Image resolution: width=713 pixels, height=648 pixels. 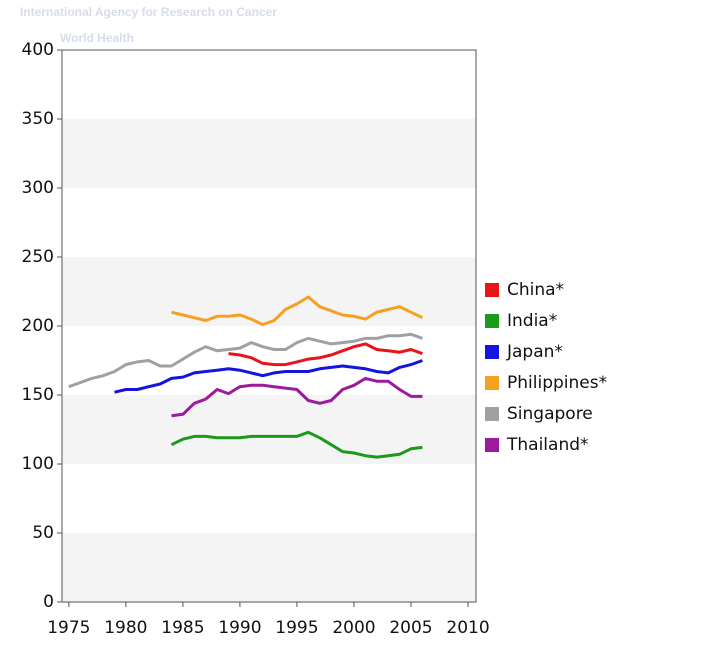 What do you see at coordinates (550, 414) in the screenshot?
I see `legend-label: Singapore` at bounding box center [550, 414].